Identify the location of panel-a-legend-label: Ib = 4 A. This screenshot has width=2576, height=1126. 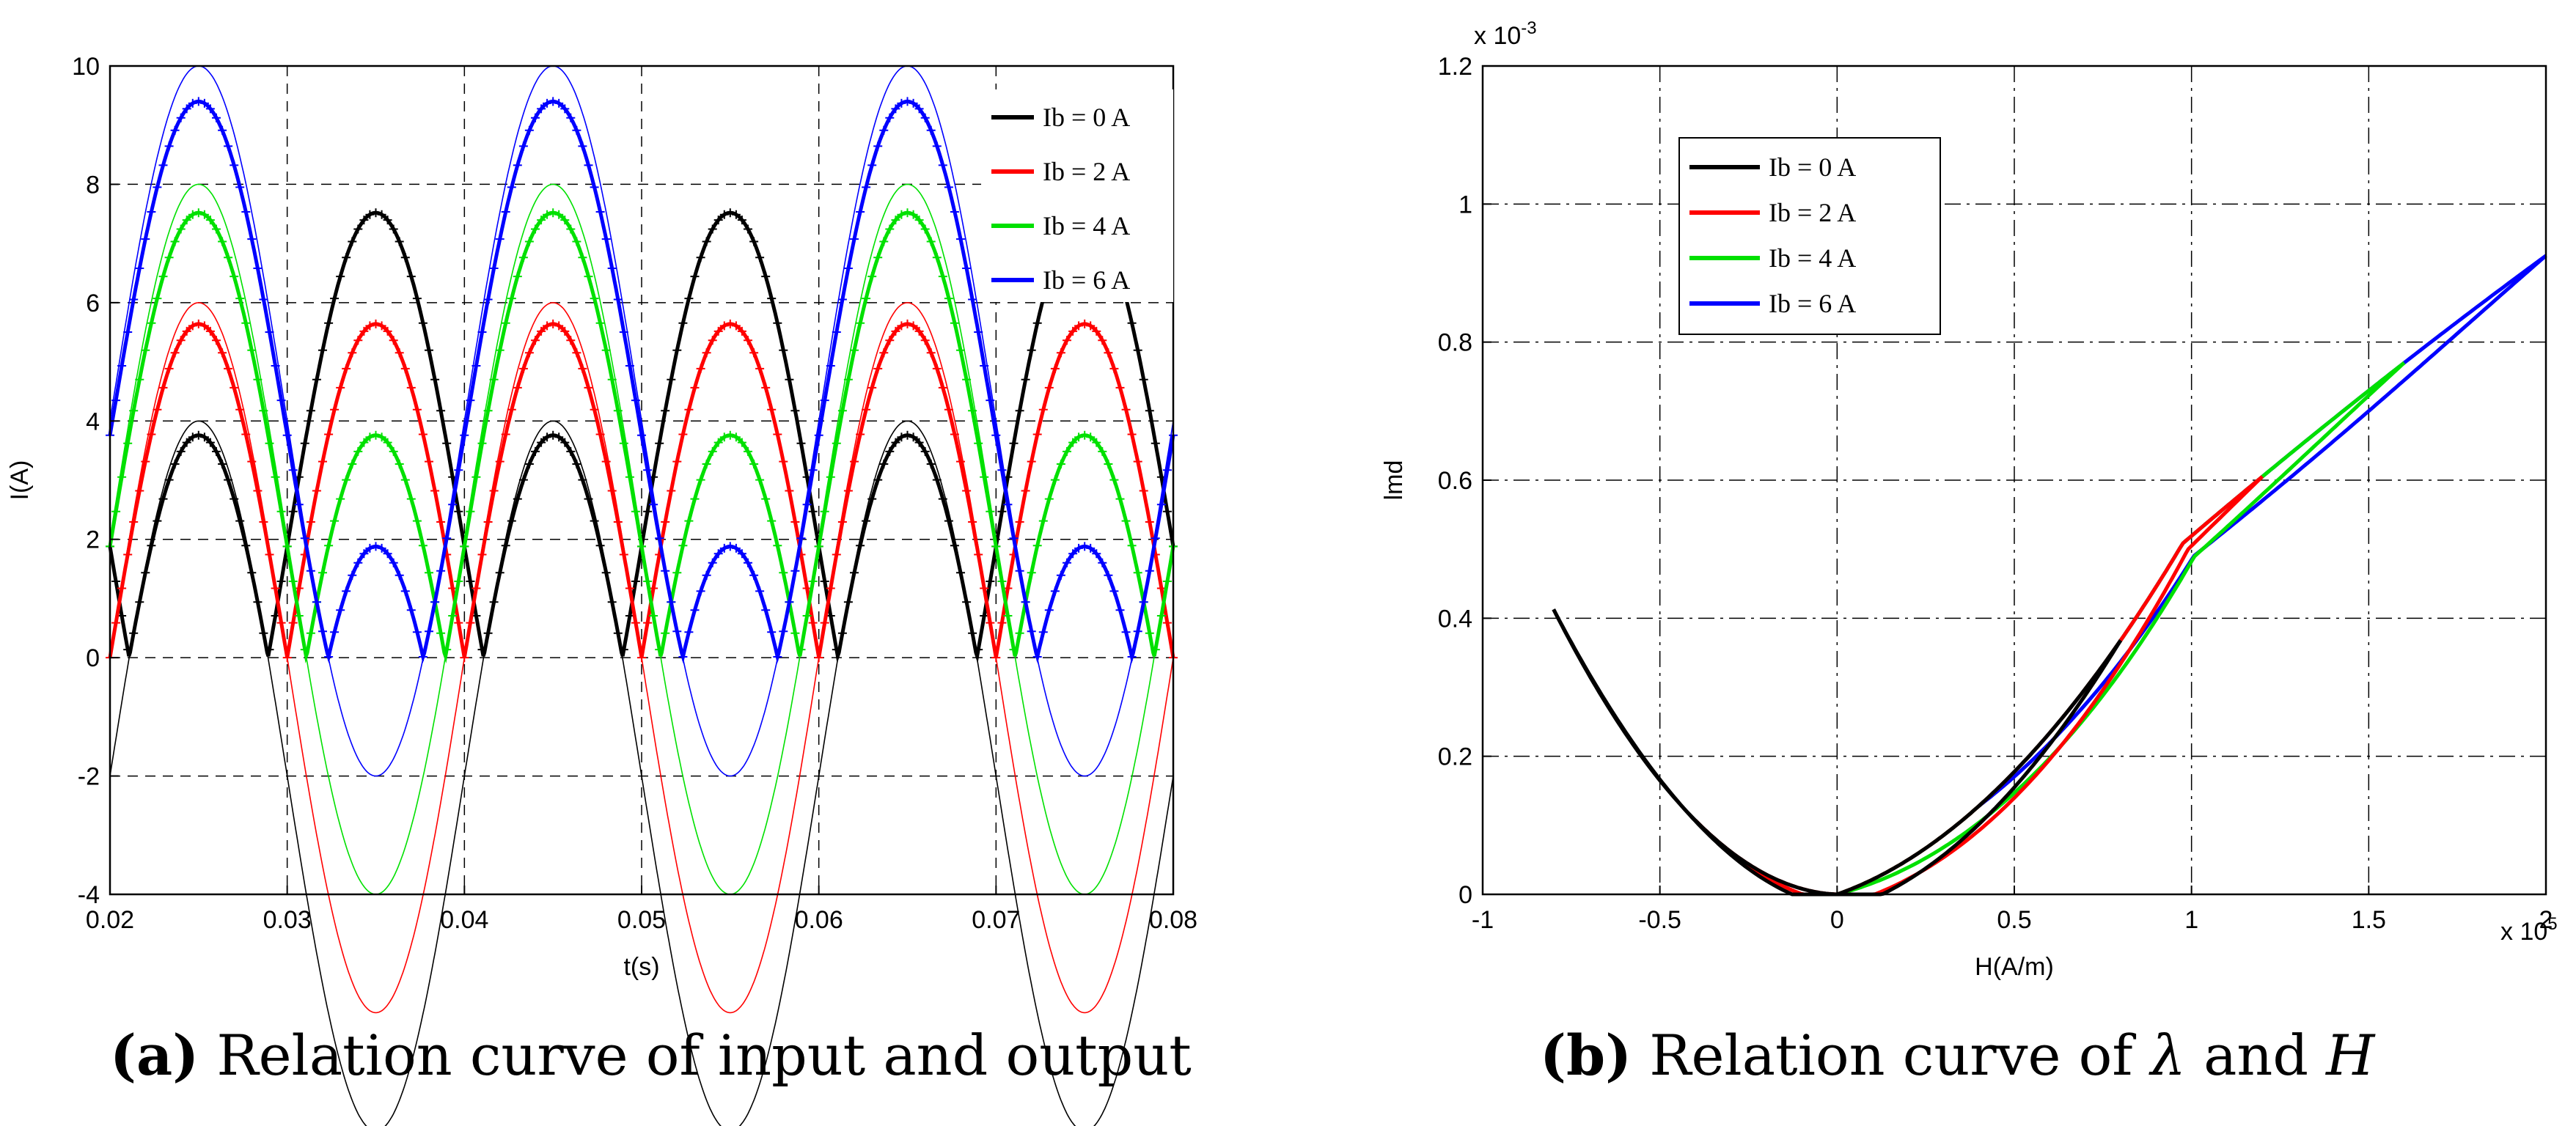
(1087, 225).